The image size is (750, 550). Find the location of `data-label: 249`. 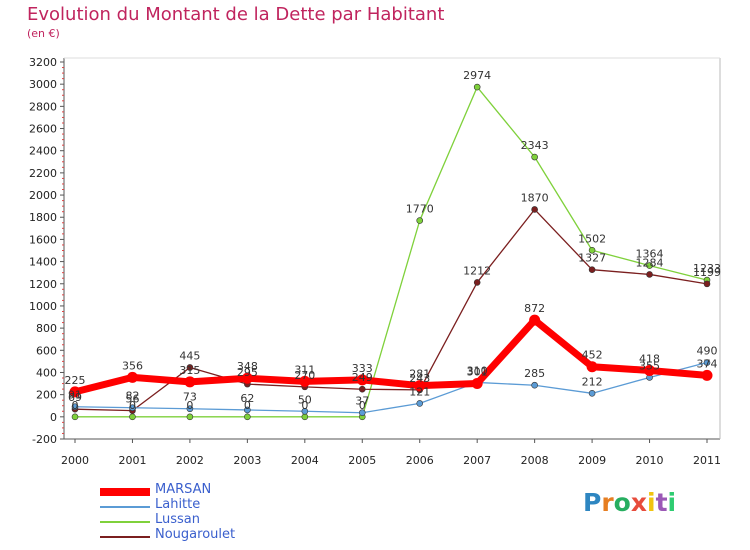

data-label: 249 is located at coordinates (362, 377).